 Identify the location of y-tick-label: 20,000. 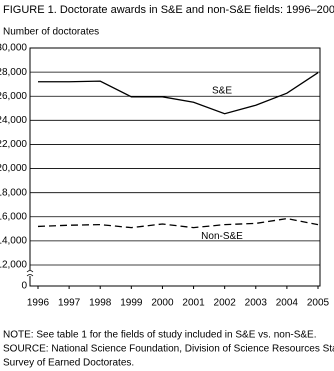
(13, 168).